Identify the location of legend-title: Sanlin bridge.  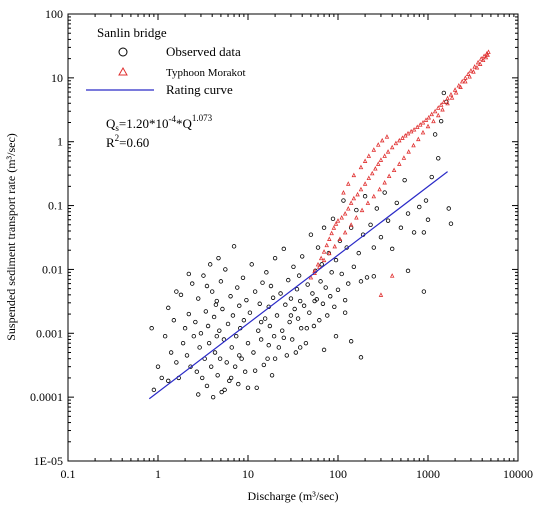
(132, 32).